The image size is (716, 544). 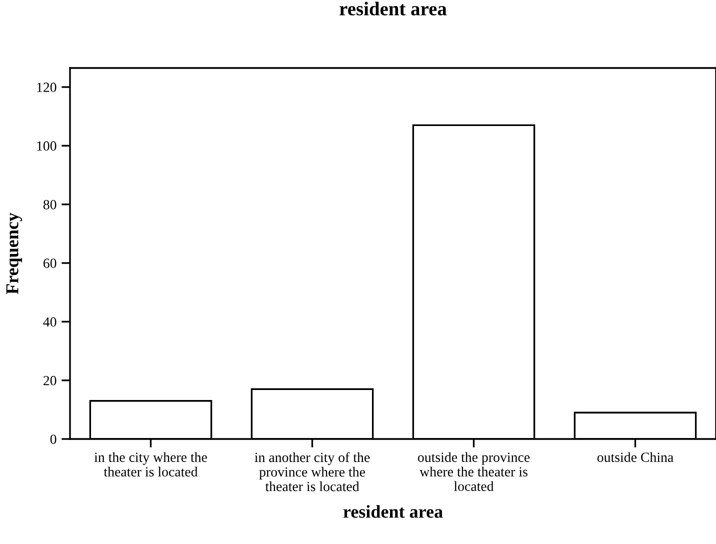 I want to click on x-tick-label: outside China, so click(x=635, y=457).